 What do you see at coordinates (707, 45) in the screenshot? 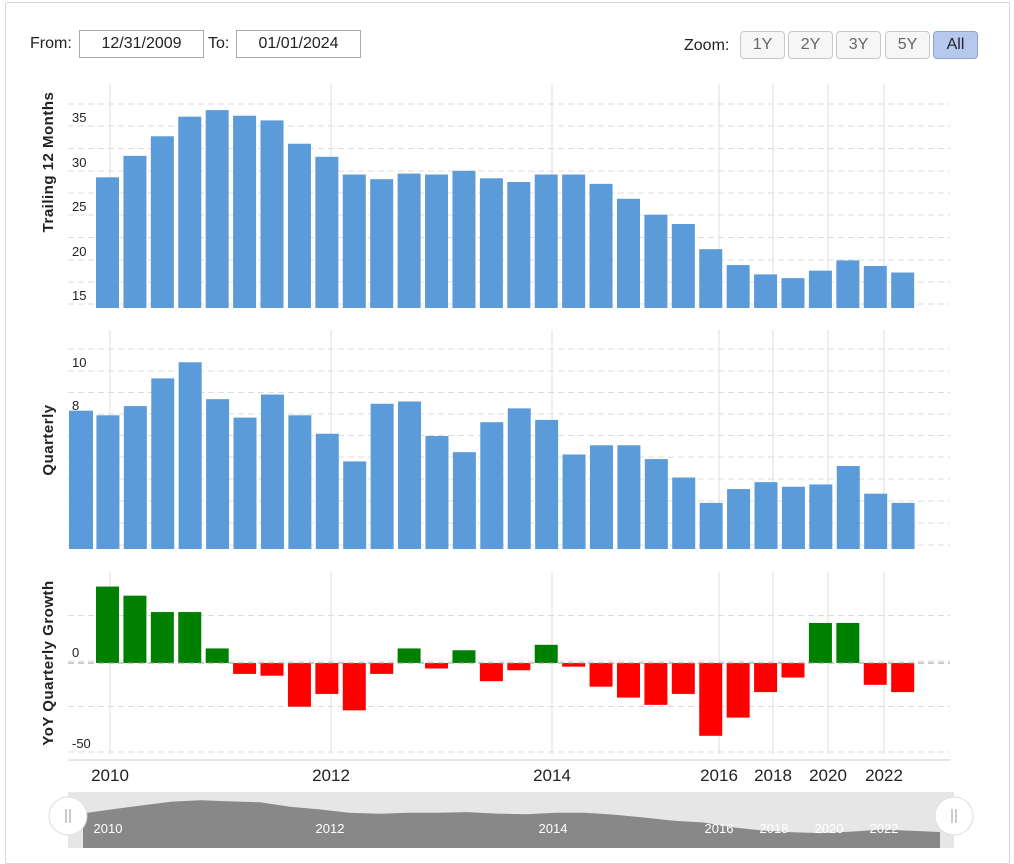
I see `zoom-label: Zoom:` at bounding box center [707, 45].